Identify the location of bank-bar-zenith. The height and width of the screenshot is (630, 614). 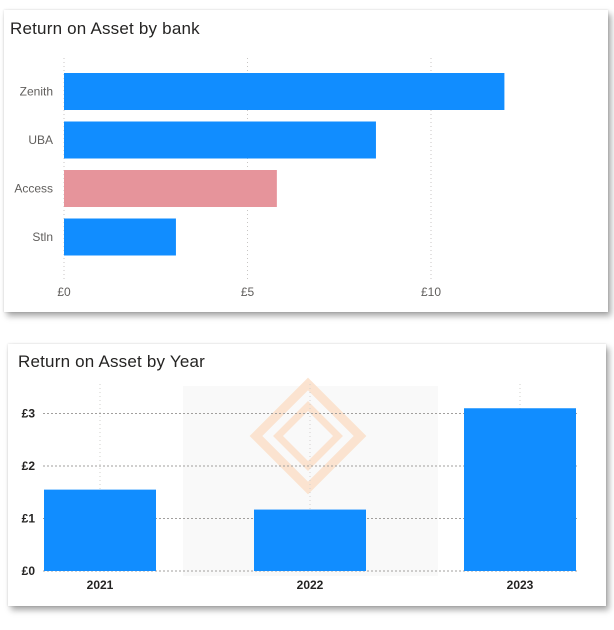
(284, 91).